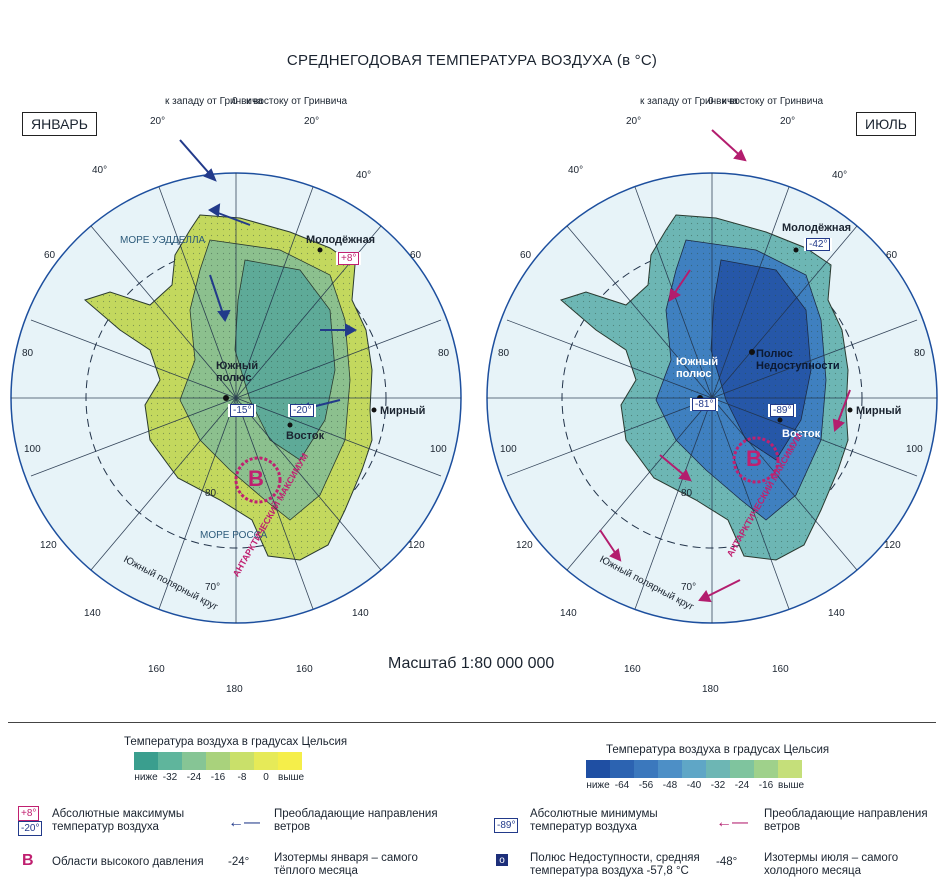 The image size is (944, 894). What do you see at coordinates (374, 410) in the screenshot?
I see `january-mirny-dot` at bounding box center [374, 410].